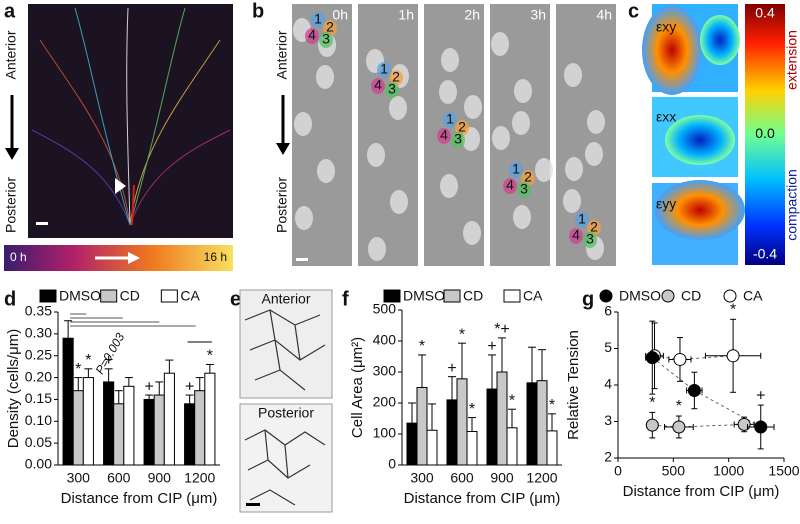 The width and height of the screenshot is (800, 524). Describe the element at coordinates (482, 498) in the screenshot. I see `x-axis-label: Distance from CIP (μm)` at that location.